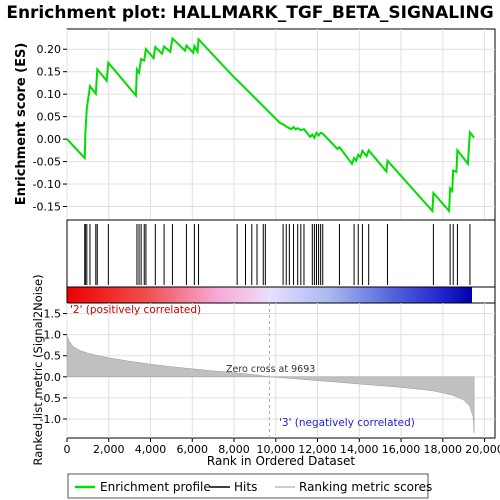  I want to click on hit-markers, so click(277, 254).